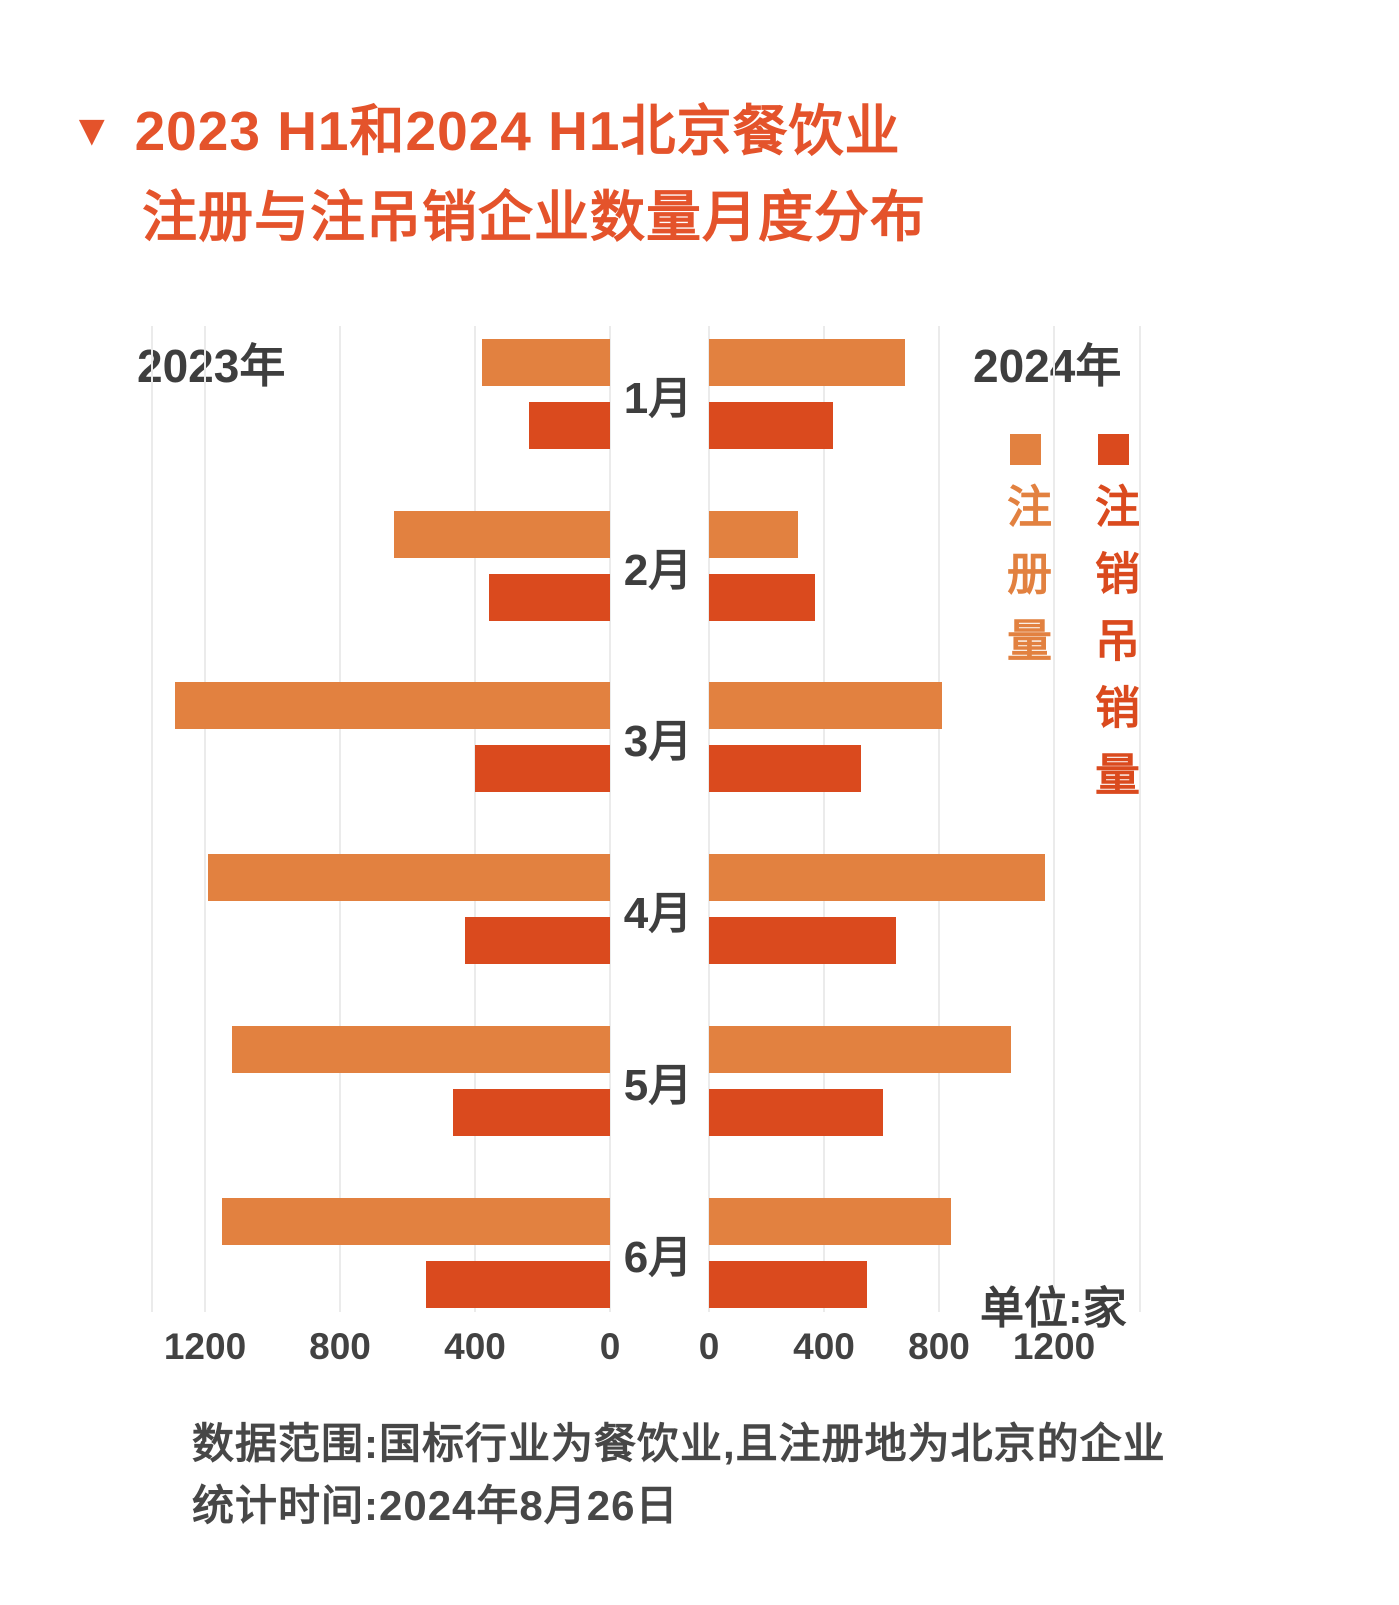 The image size is (1399, 1605). What do you see at coordinates (534, 217) in the screenshot?
I see `chart-title-text-2: 注册与注吊销企业数量月度分布` at bounding box center [534, 217].